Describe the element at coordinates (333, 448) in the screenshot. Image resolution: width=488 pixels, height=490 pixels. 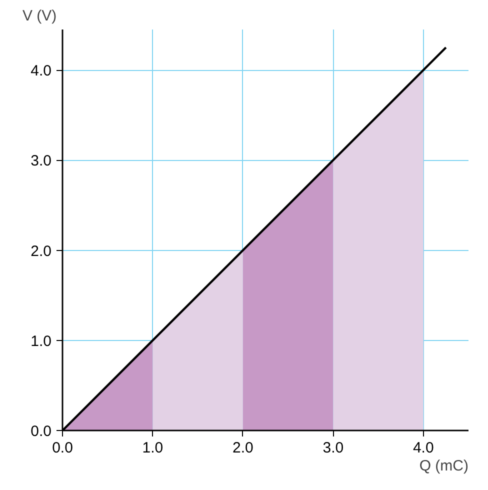
I see `x-tick-label: 3.0` at that location.